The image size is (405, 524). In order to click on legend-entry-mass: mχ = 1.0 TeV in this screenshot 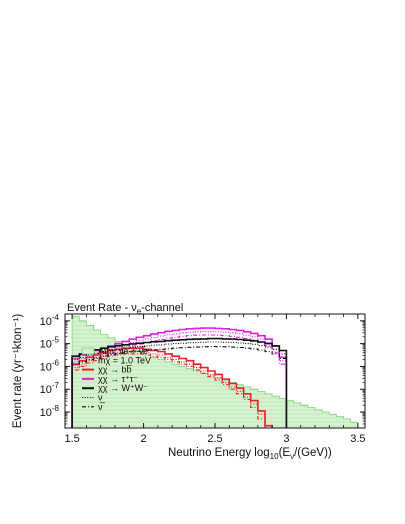, I will do `click(124, 360)`.